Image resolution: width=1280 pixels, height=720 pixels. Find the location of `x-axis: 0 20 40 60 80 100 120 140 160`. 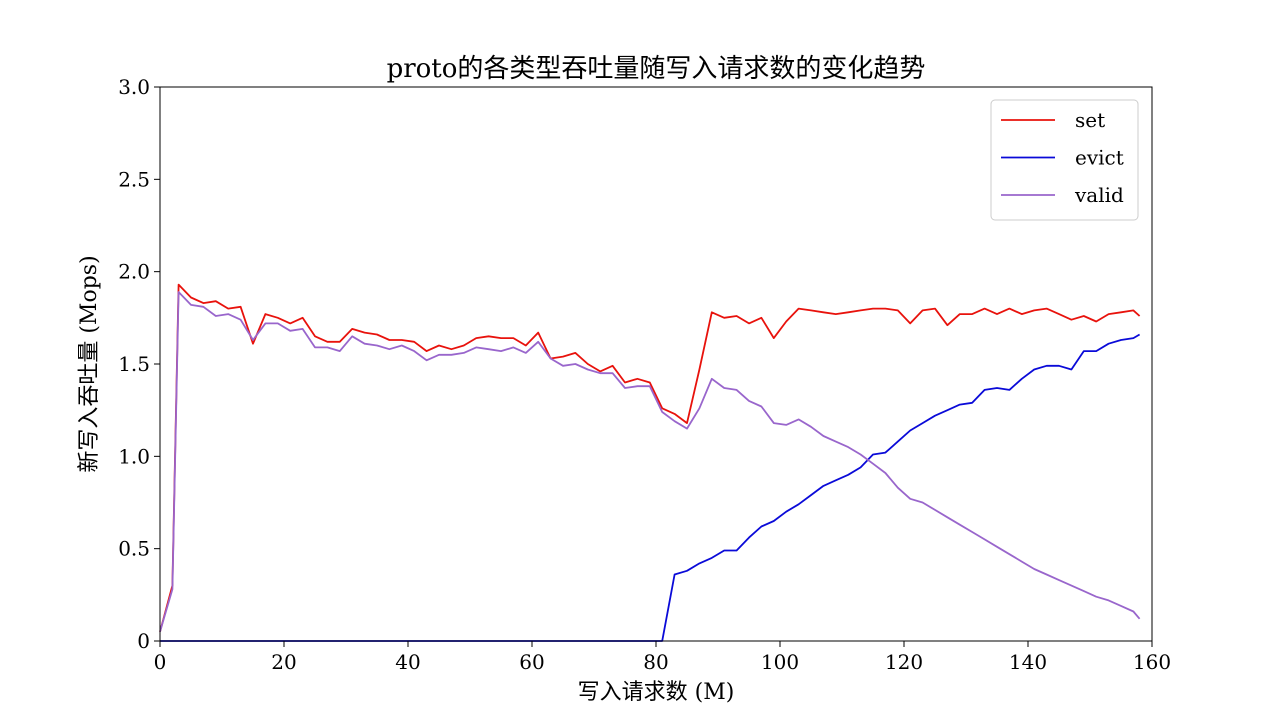

x-axis: 0 20 40 60 80 100 120 140 160 is located at coordinates (662, 657).